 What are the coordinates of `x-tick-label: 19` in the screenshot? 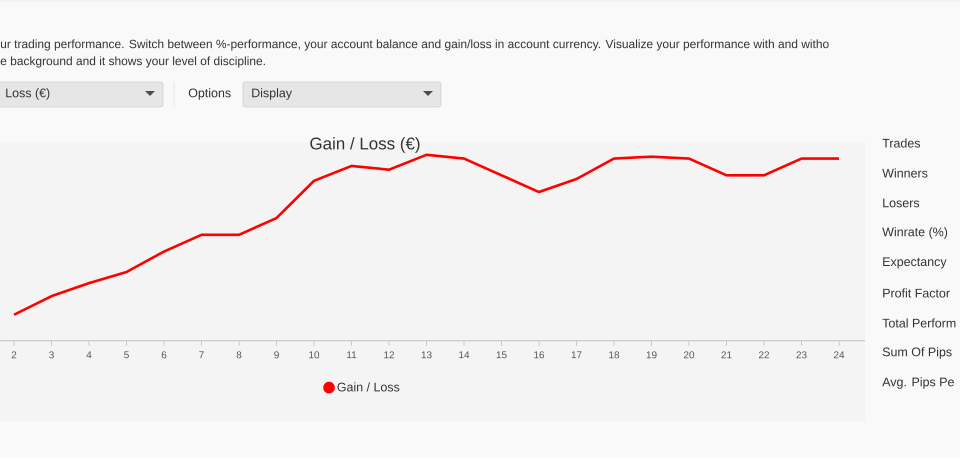 It's located at (651, 354).